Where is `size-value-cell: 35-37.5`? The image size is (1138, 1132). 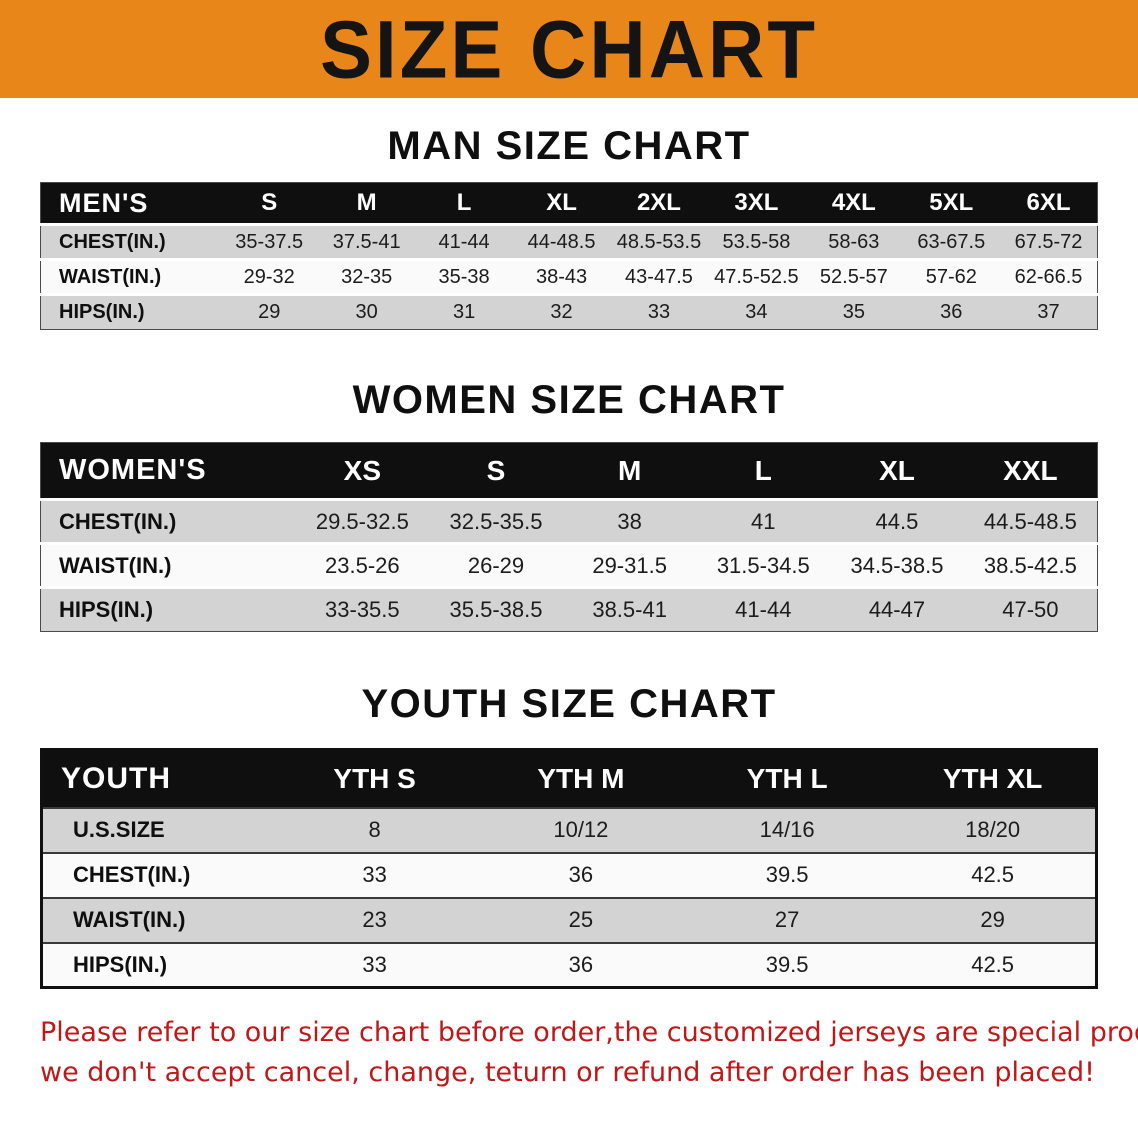
size-value-cell: 35-37.5 is located at coordinates (269, 241).